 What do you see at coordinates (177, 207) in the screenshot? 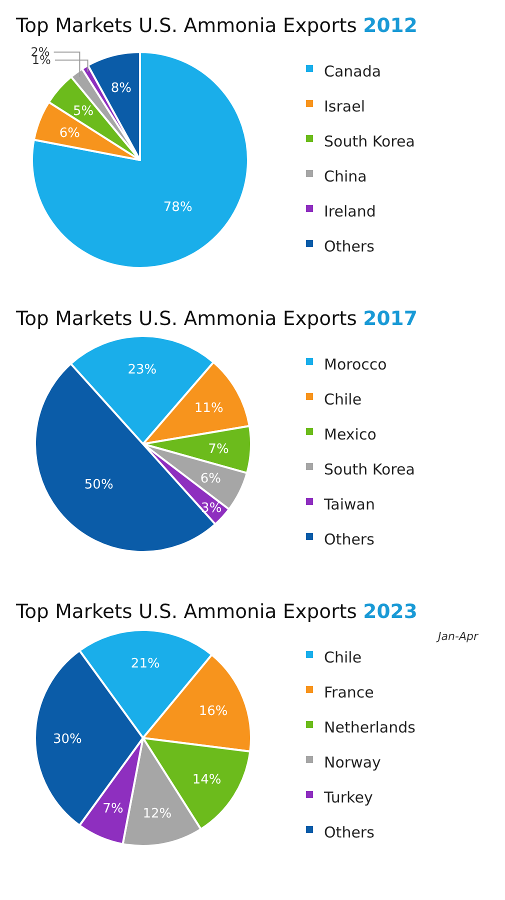
I see `data-label: 78%` at bounding box center [177, 207].